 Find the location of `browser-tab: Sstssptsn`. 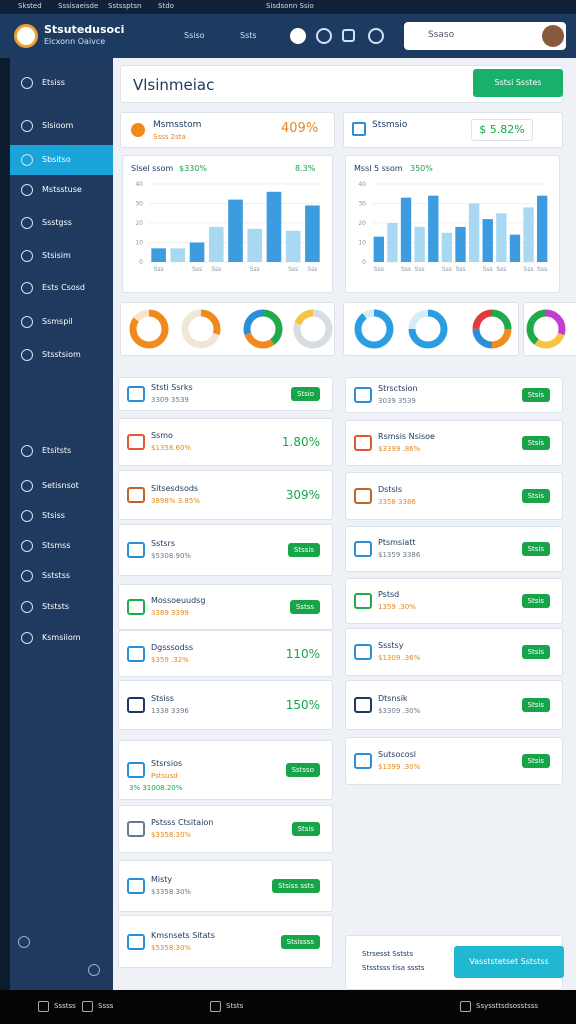

browser-tab: Sstssptsn is located at coordinates (125, 6).